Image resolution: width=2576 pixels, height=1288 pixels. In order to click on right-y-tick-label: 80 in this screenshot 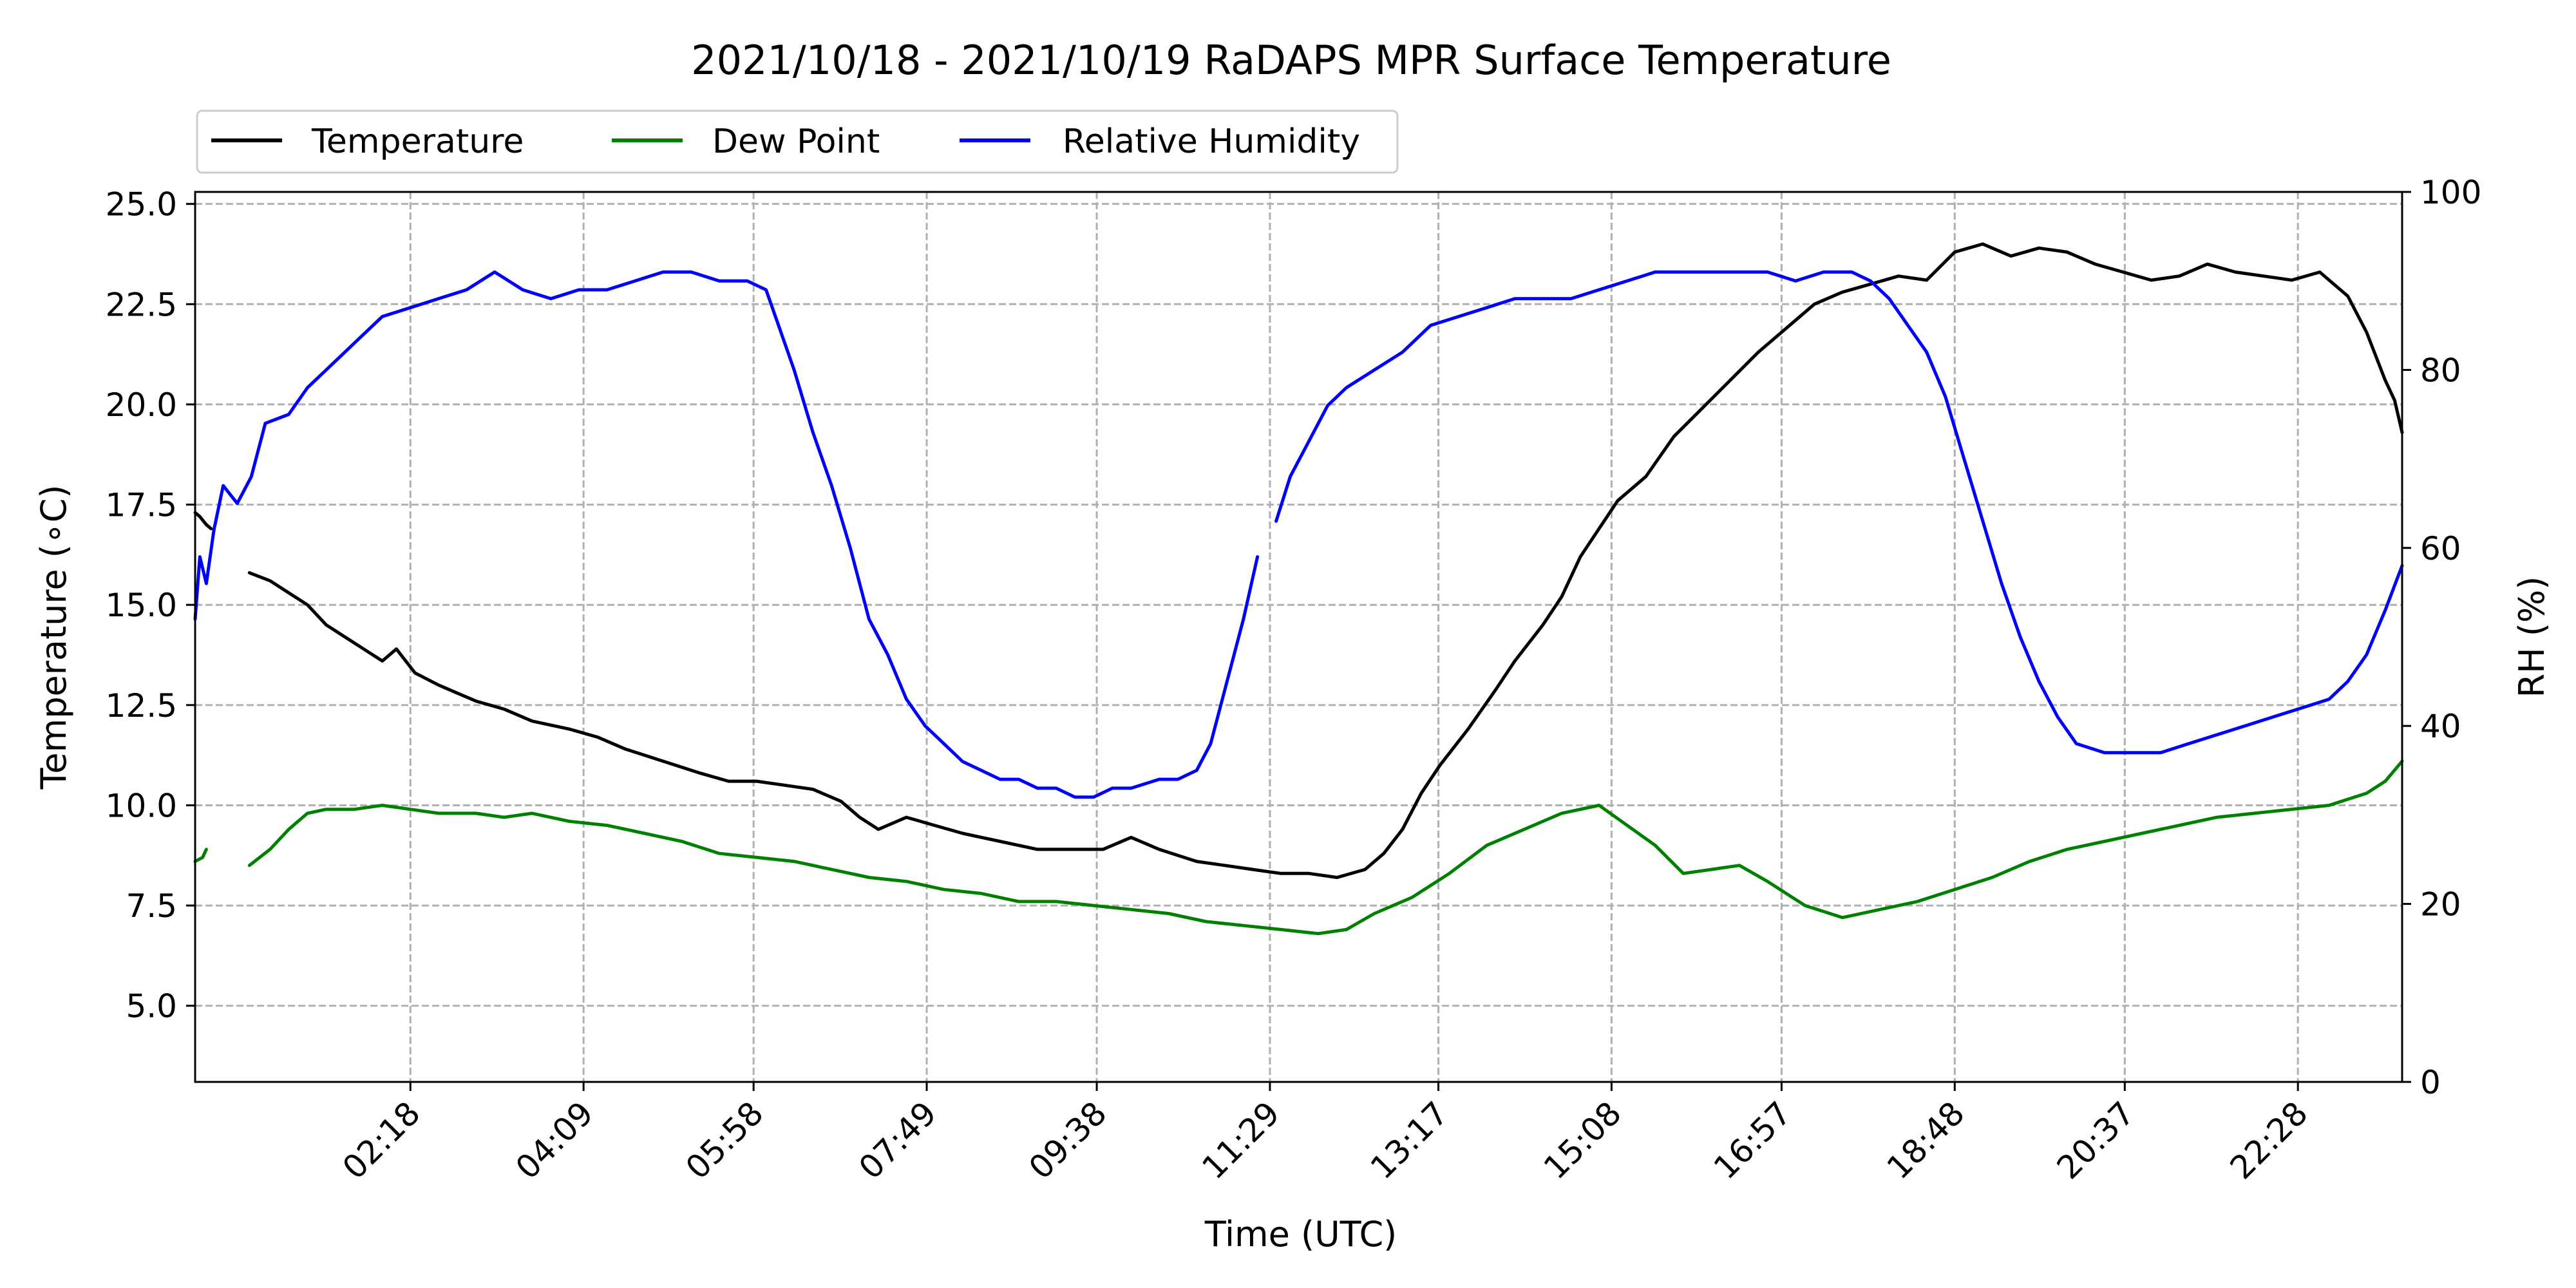, I will do `click(2440, 370)`.